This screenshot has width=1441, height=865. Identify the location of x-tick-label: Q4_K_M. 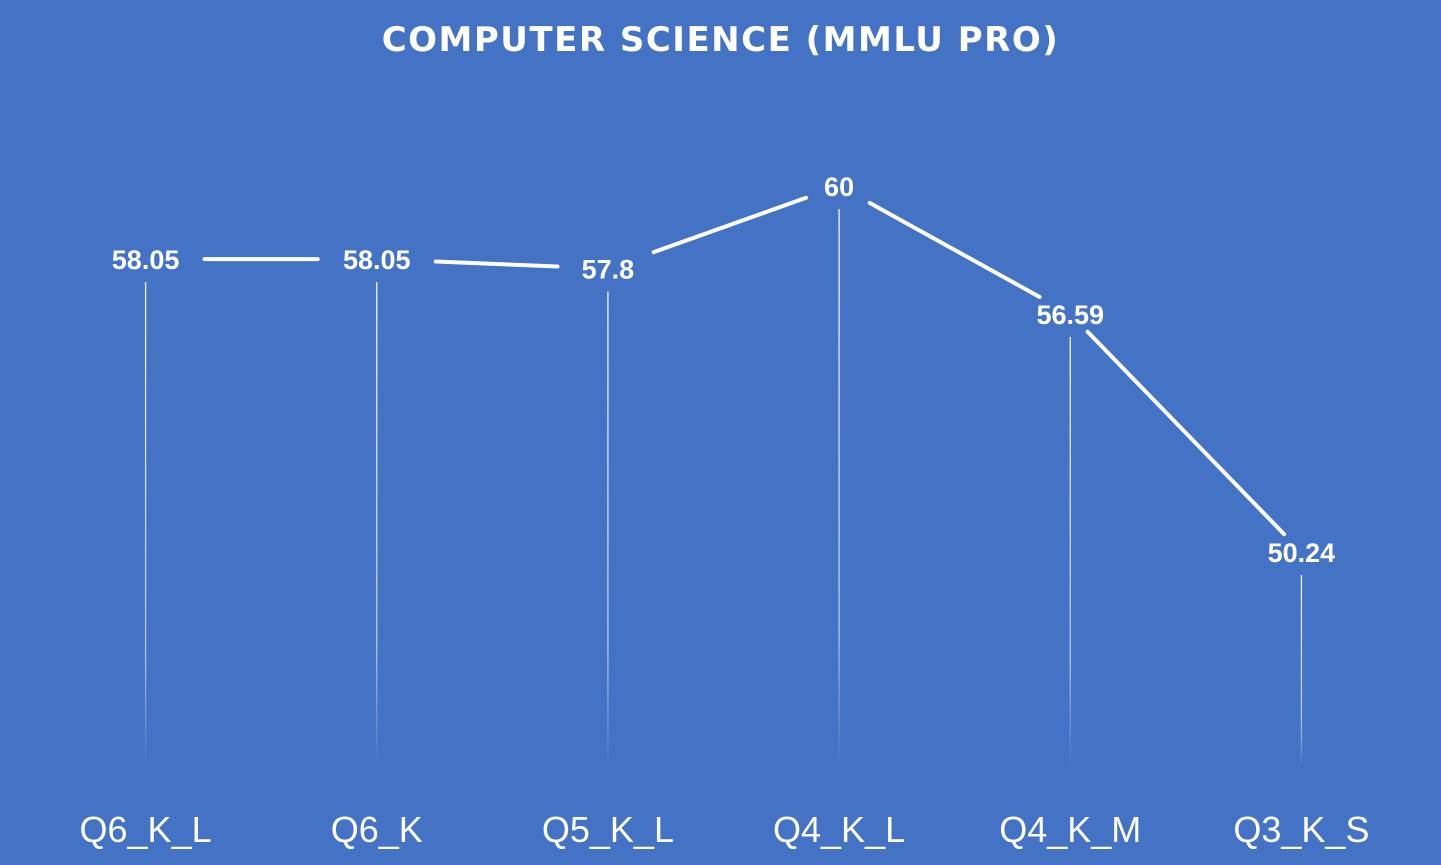
(1070, 829).